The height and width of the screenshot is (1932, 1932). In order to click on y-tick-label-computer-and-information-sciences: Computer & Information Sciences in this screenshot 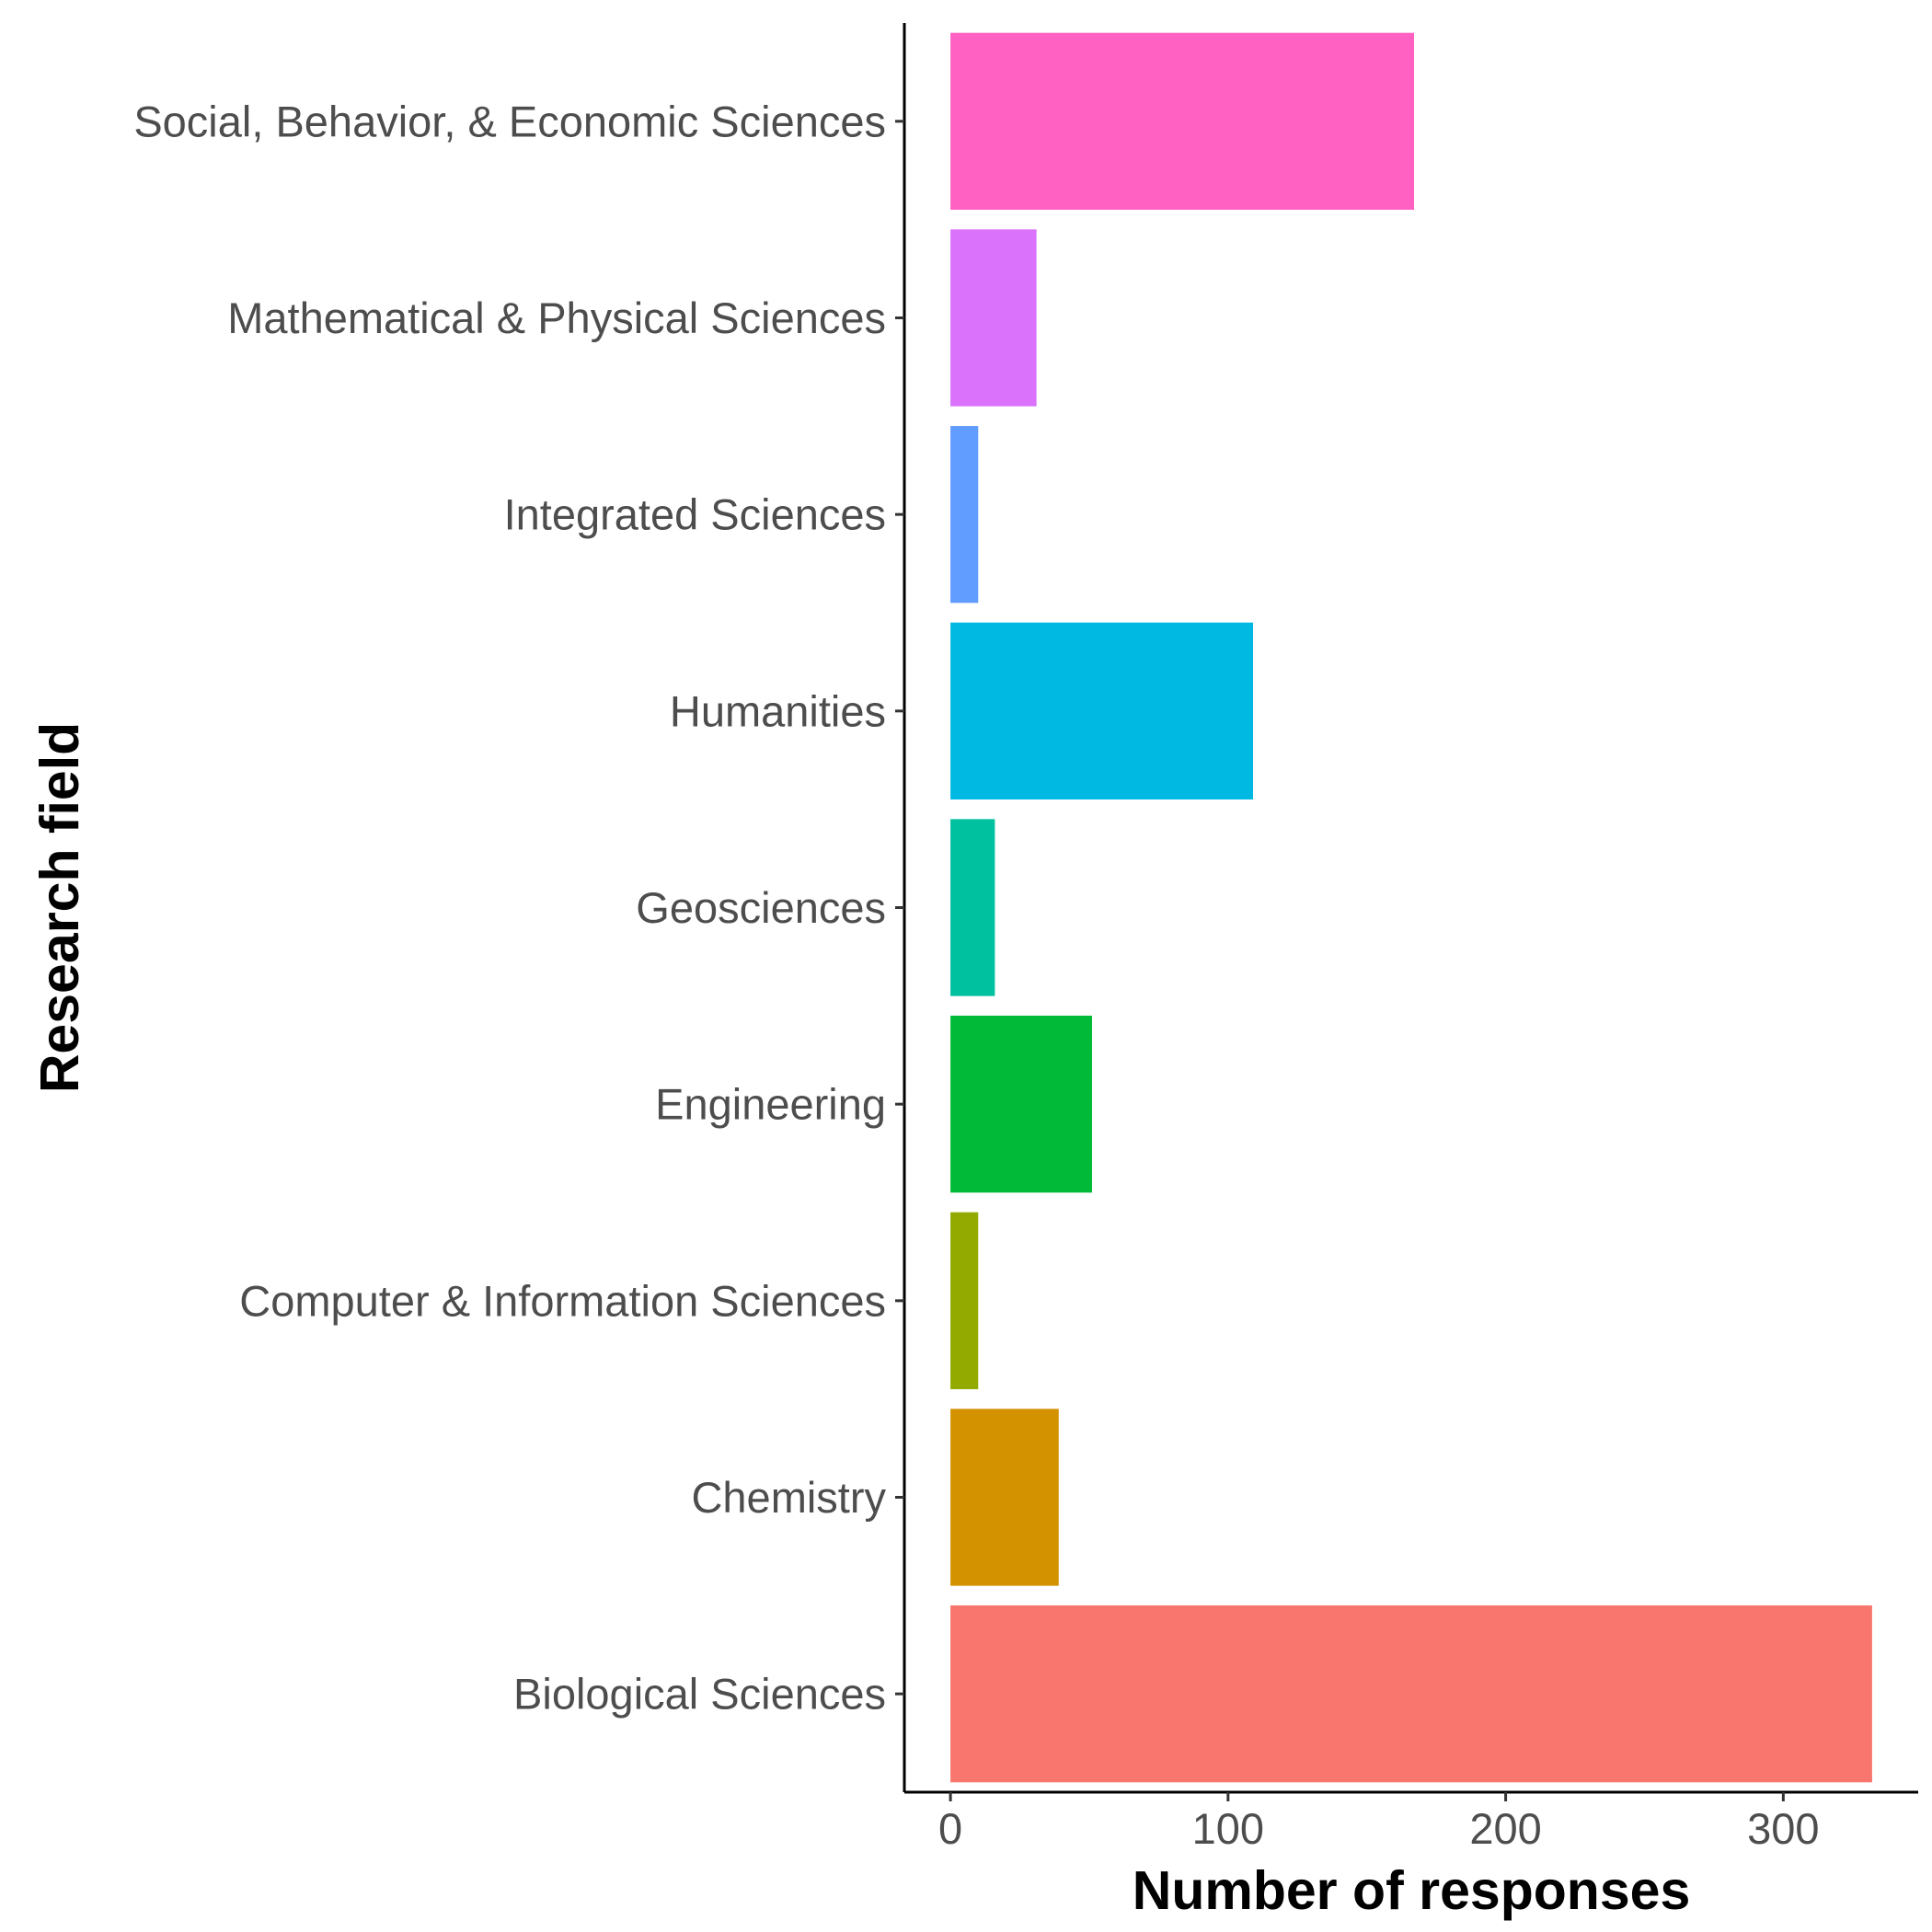, I will do `click(562, 1300)`.